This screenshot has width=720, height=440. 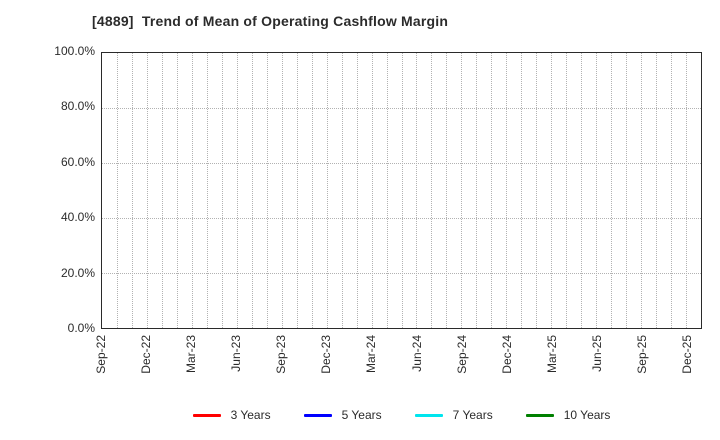 What do you see at coordinates (416, 353) in the screenshot?
I see `x-tick-label: Jun-24` at bounding box center [416, 353].